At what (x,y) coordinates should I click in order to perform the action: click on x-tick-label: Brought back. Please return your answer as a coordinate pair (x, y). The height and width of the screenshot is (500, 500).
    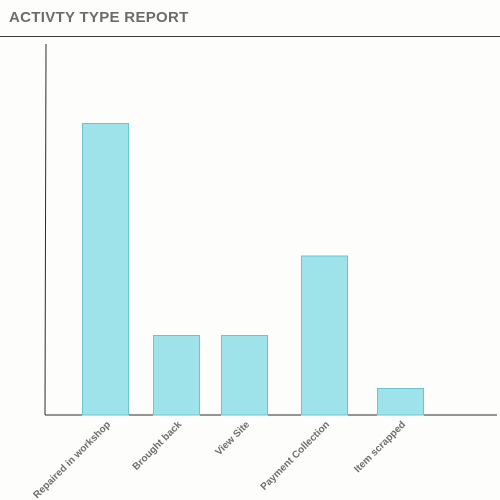
    Looking at the image, I should click on (158, 446).